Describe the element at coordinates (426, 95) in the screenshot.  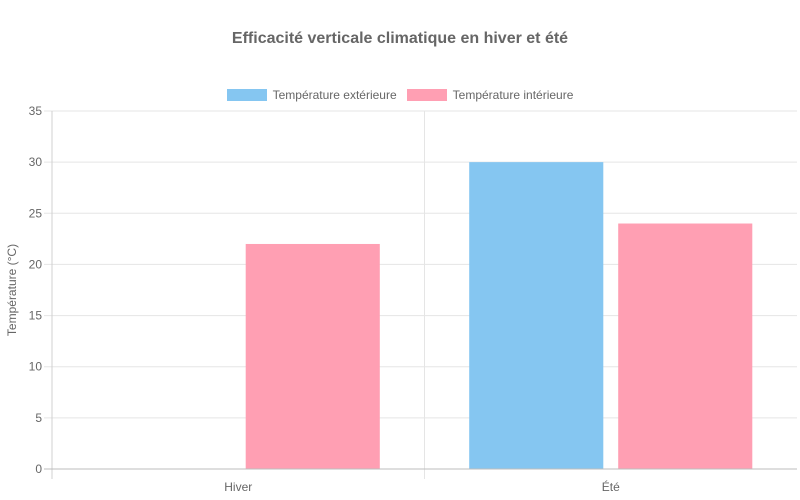
I see `legend-swatch-indoor` at that location.